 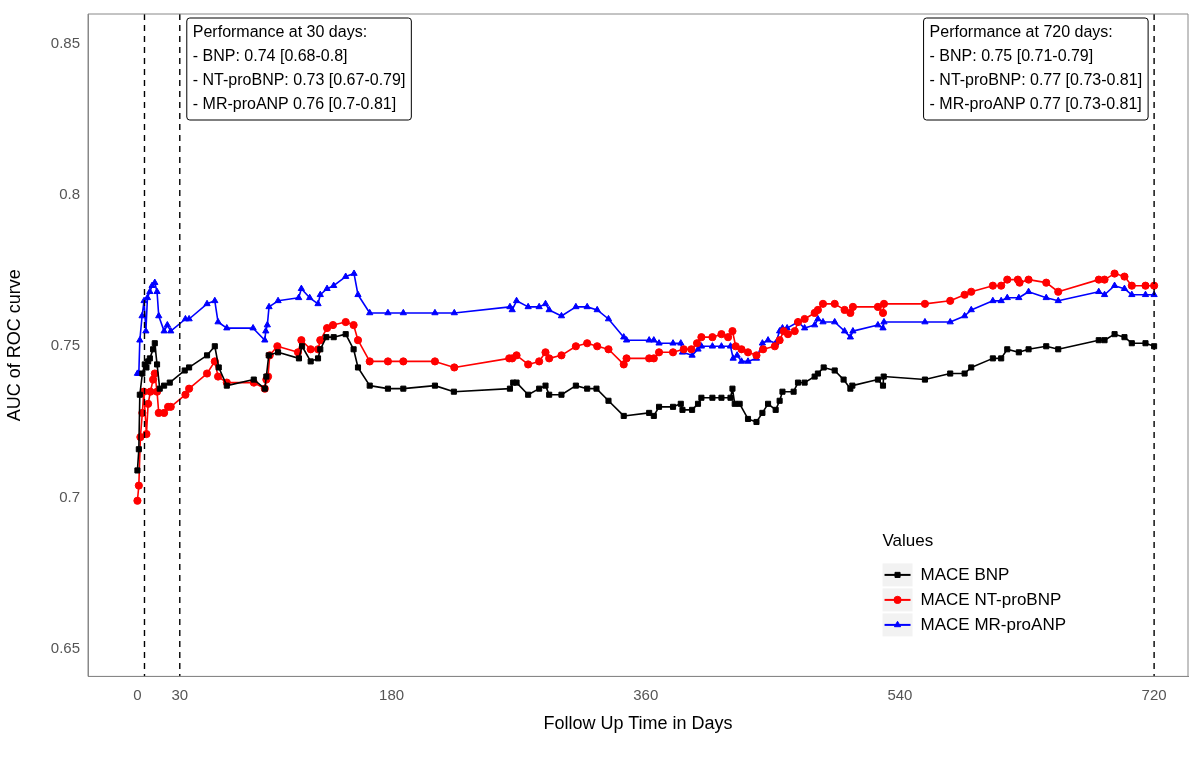 What do you see at coordinates (1036, 68) in the screenshot?
I see `annotation: Performance at 720 days: - BNP: 0.75 [0.71-0.79] - NT-proBNP: 0.77 [0.73-0.81] - MR-proANP 0.77 [0.73-0.81]` at bounding box center [1036, 68].